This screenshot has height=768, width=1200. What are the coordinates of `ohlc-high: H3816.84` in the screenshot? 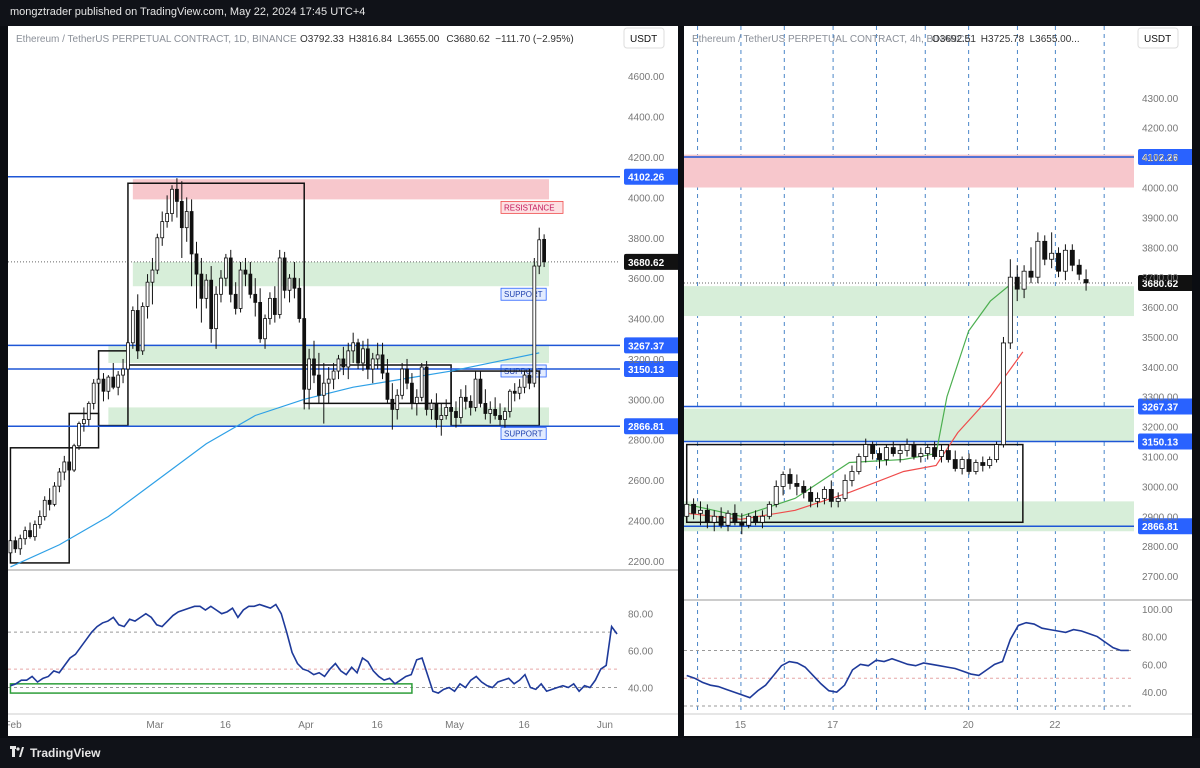 It's located at (371, 39).